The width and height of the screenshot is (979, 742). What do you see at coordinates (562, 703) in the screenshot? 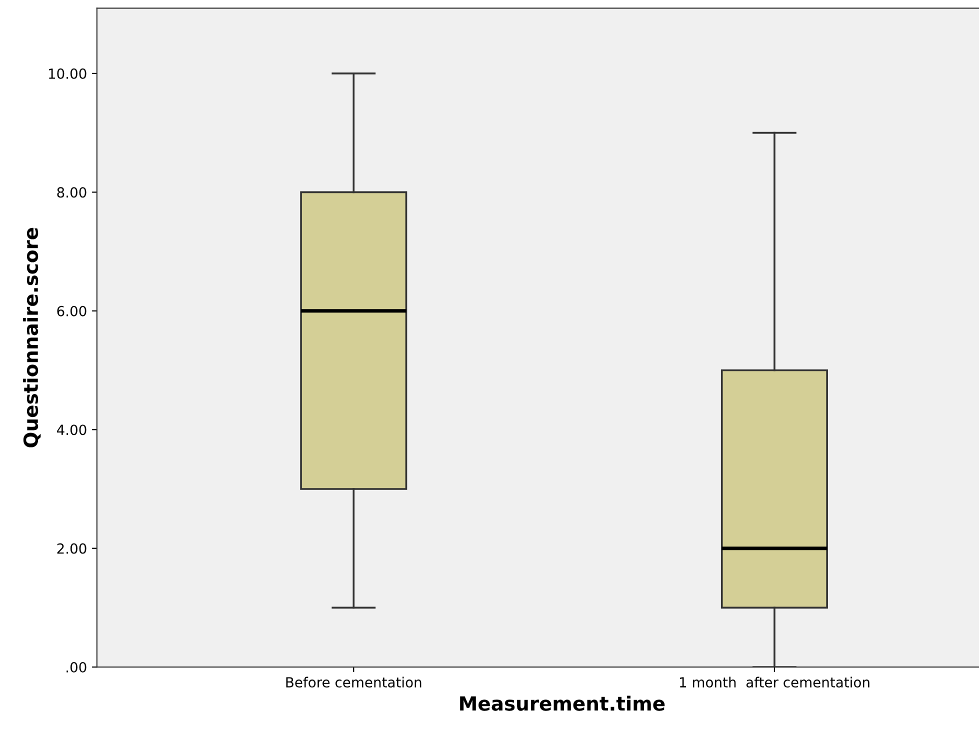
I see `x-axis-title: Measurement.time` at bounding box center [562, 703].